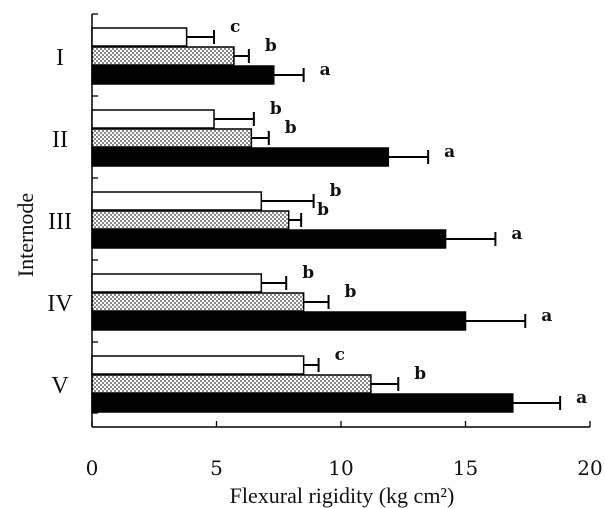  I want to click on x-tick-label: 10, so click(340, 468).